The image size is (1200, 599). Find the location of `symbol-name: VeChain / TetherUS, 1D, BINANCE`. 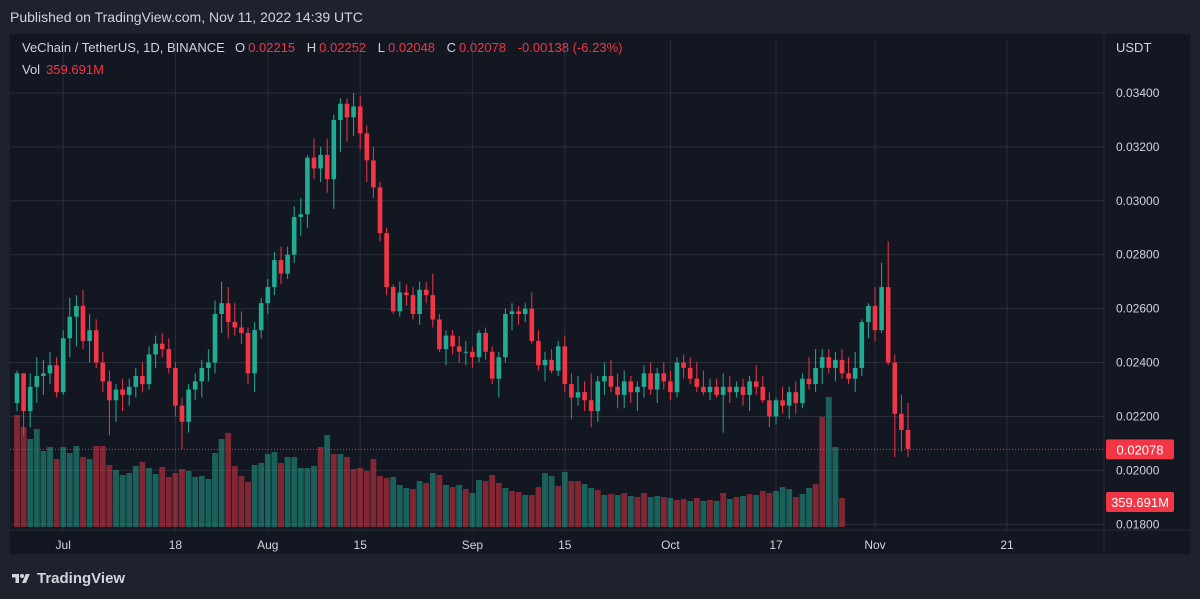

symbol-name: VeChain / TetherUS, 1D, BINANCE is located at coordinates (123, 47).